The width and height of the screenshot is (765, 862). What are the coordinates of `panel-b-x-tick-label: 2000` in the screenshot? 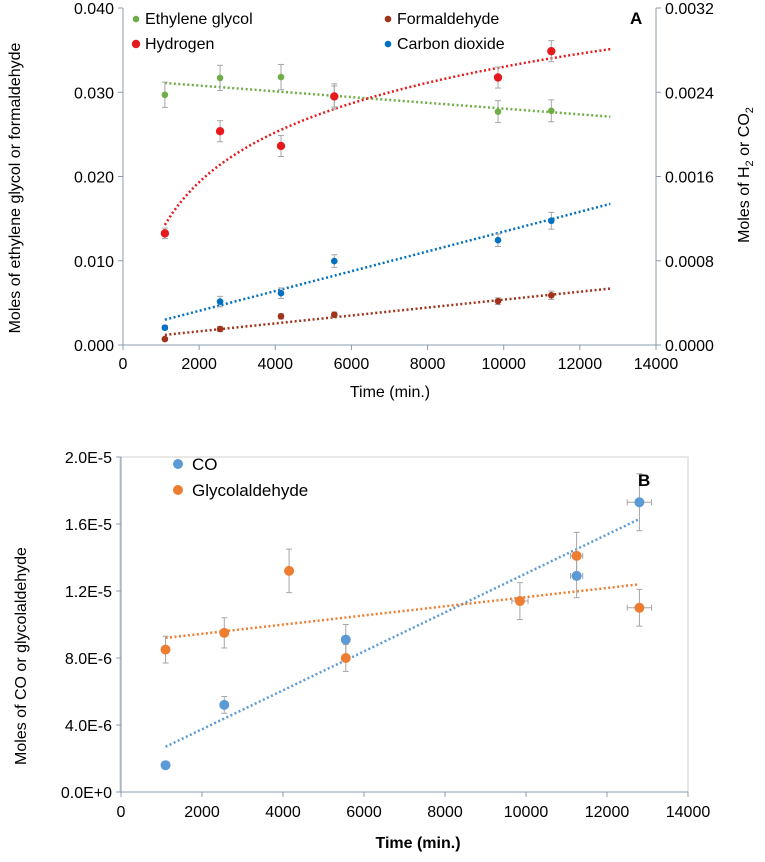 It's located at (202, 812).